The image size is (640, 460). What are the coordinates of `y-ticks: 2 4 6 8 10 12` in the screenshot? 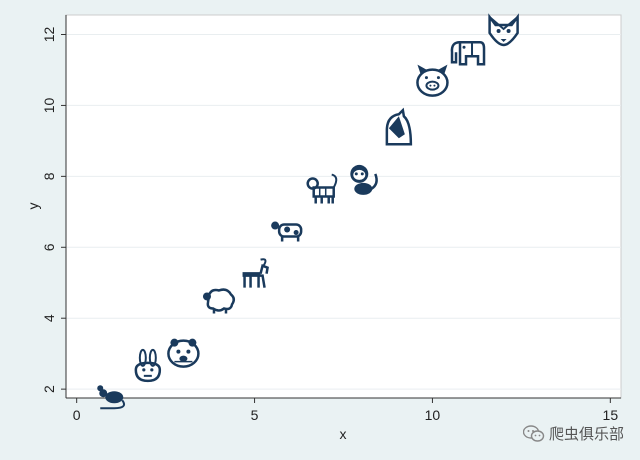 It's located at (53, 210).